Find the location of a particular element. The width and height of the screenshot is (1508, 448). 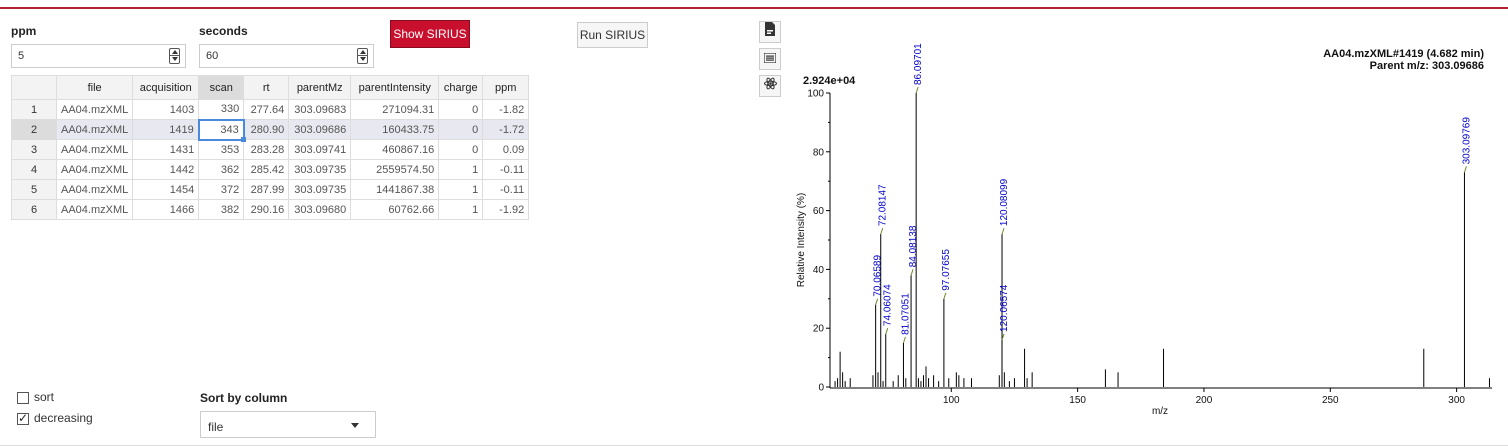

table-cell: 160433.75 is located at coordinates (395, 129).